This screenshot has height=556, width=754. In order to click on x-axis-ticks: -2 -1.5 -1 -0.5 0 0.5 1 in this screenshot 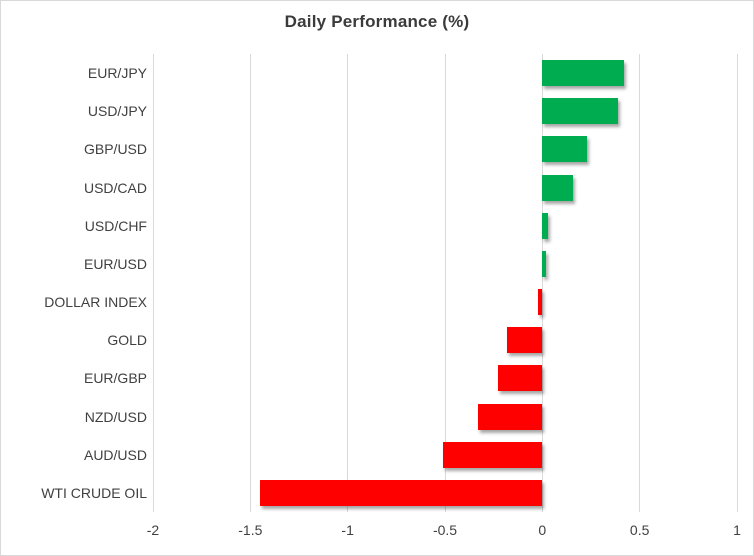, I will do `click(444, 532)`.